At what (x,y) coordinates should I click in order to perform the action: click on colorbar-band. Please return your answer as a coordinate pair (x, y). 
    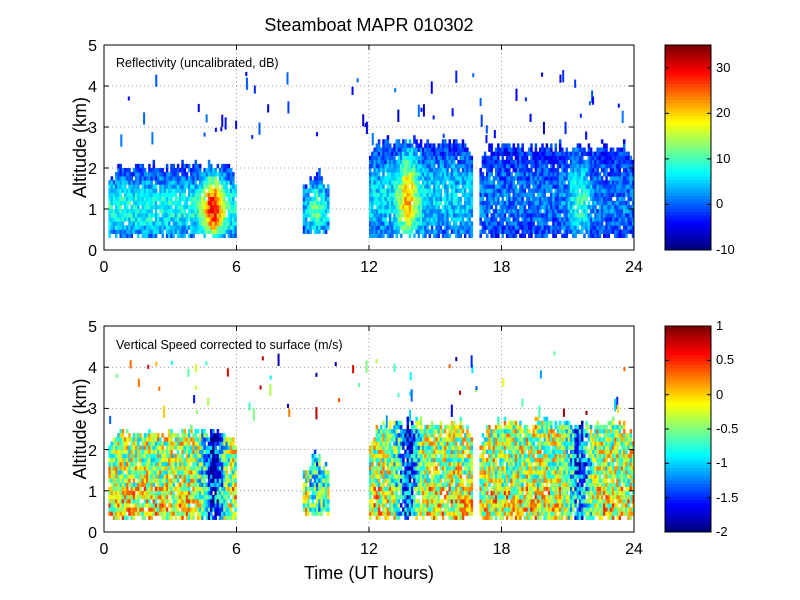
    Looking at the image, I should click on (688, 104).